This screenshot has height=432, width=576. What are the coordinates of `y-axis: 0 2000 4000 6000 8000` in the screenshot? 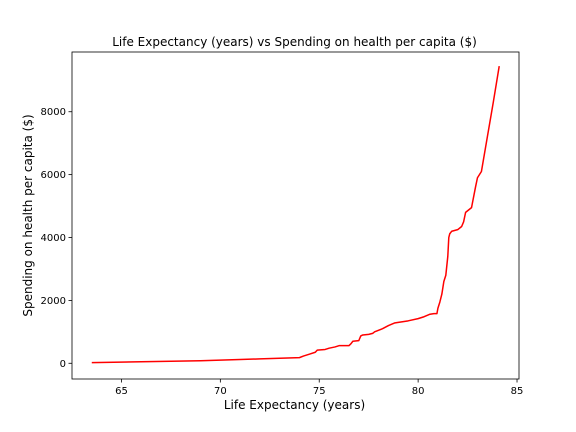 It's located at (56, 238).